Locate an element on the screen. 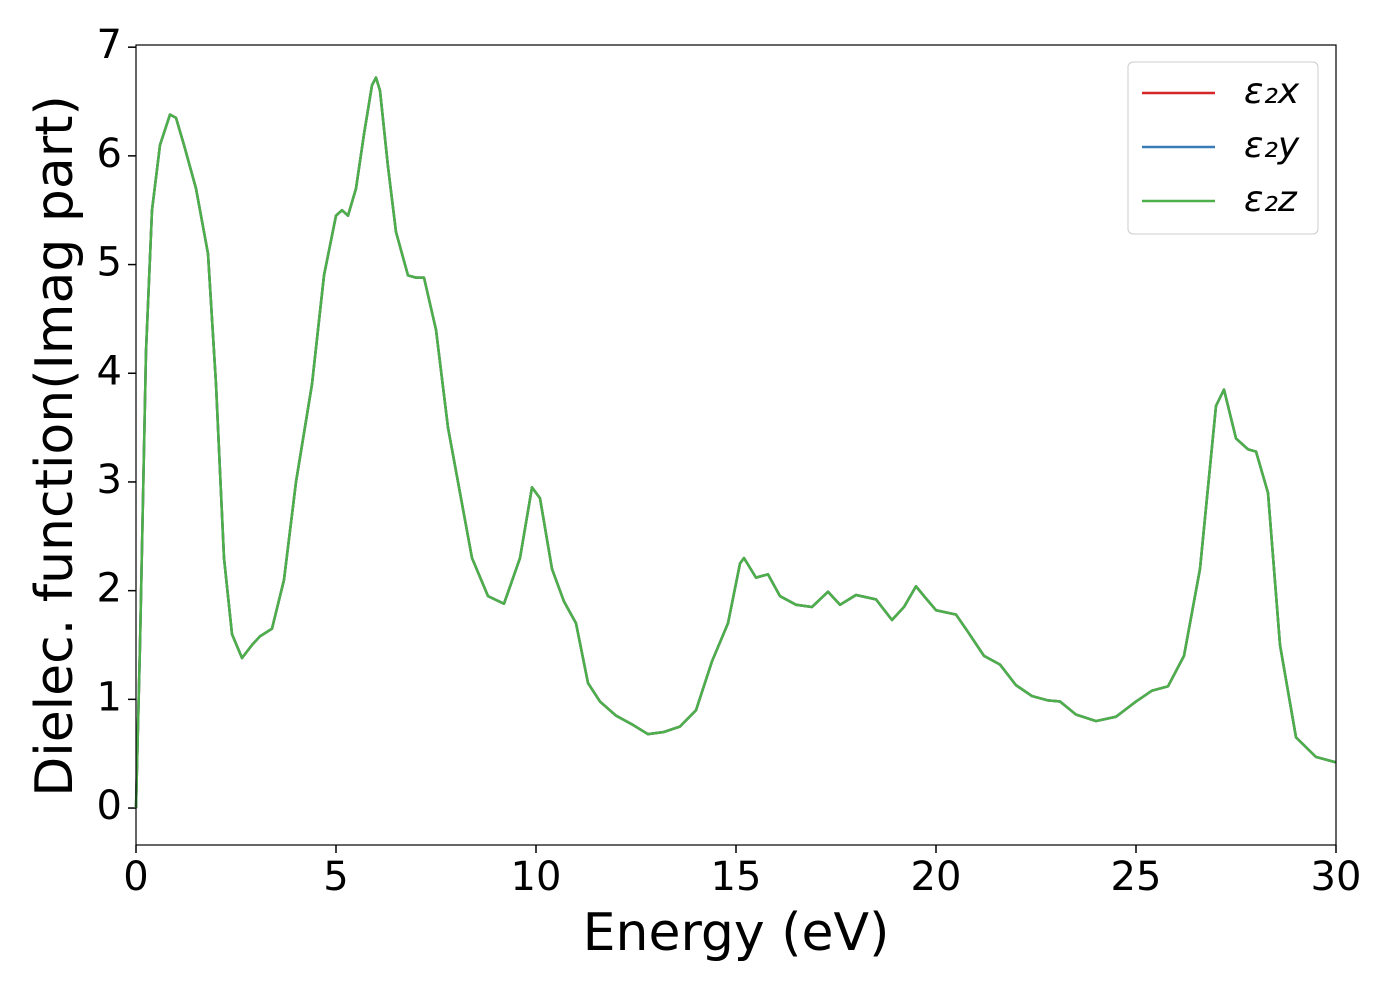 This screenshot has height=1000, width=1400. y-axis-label: Dielec. function(Imag part) is located at coordinates (55, 446).